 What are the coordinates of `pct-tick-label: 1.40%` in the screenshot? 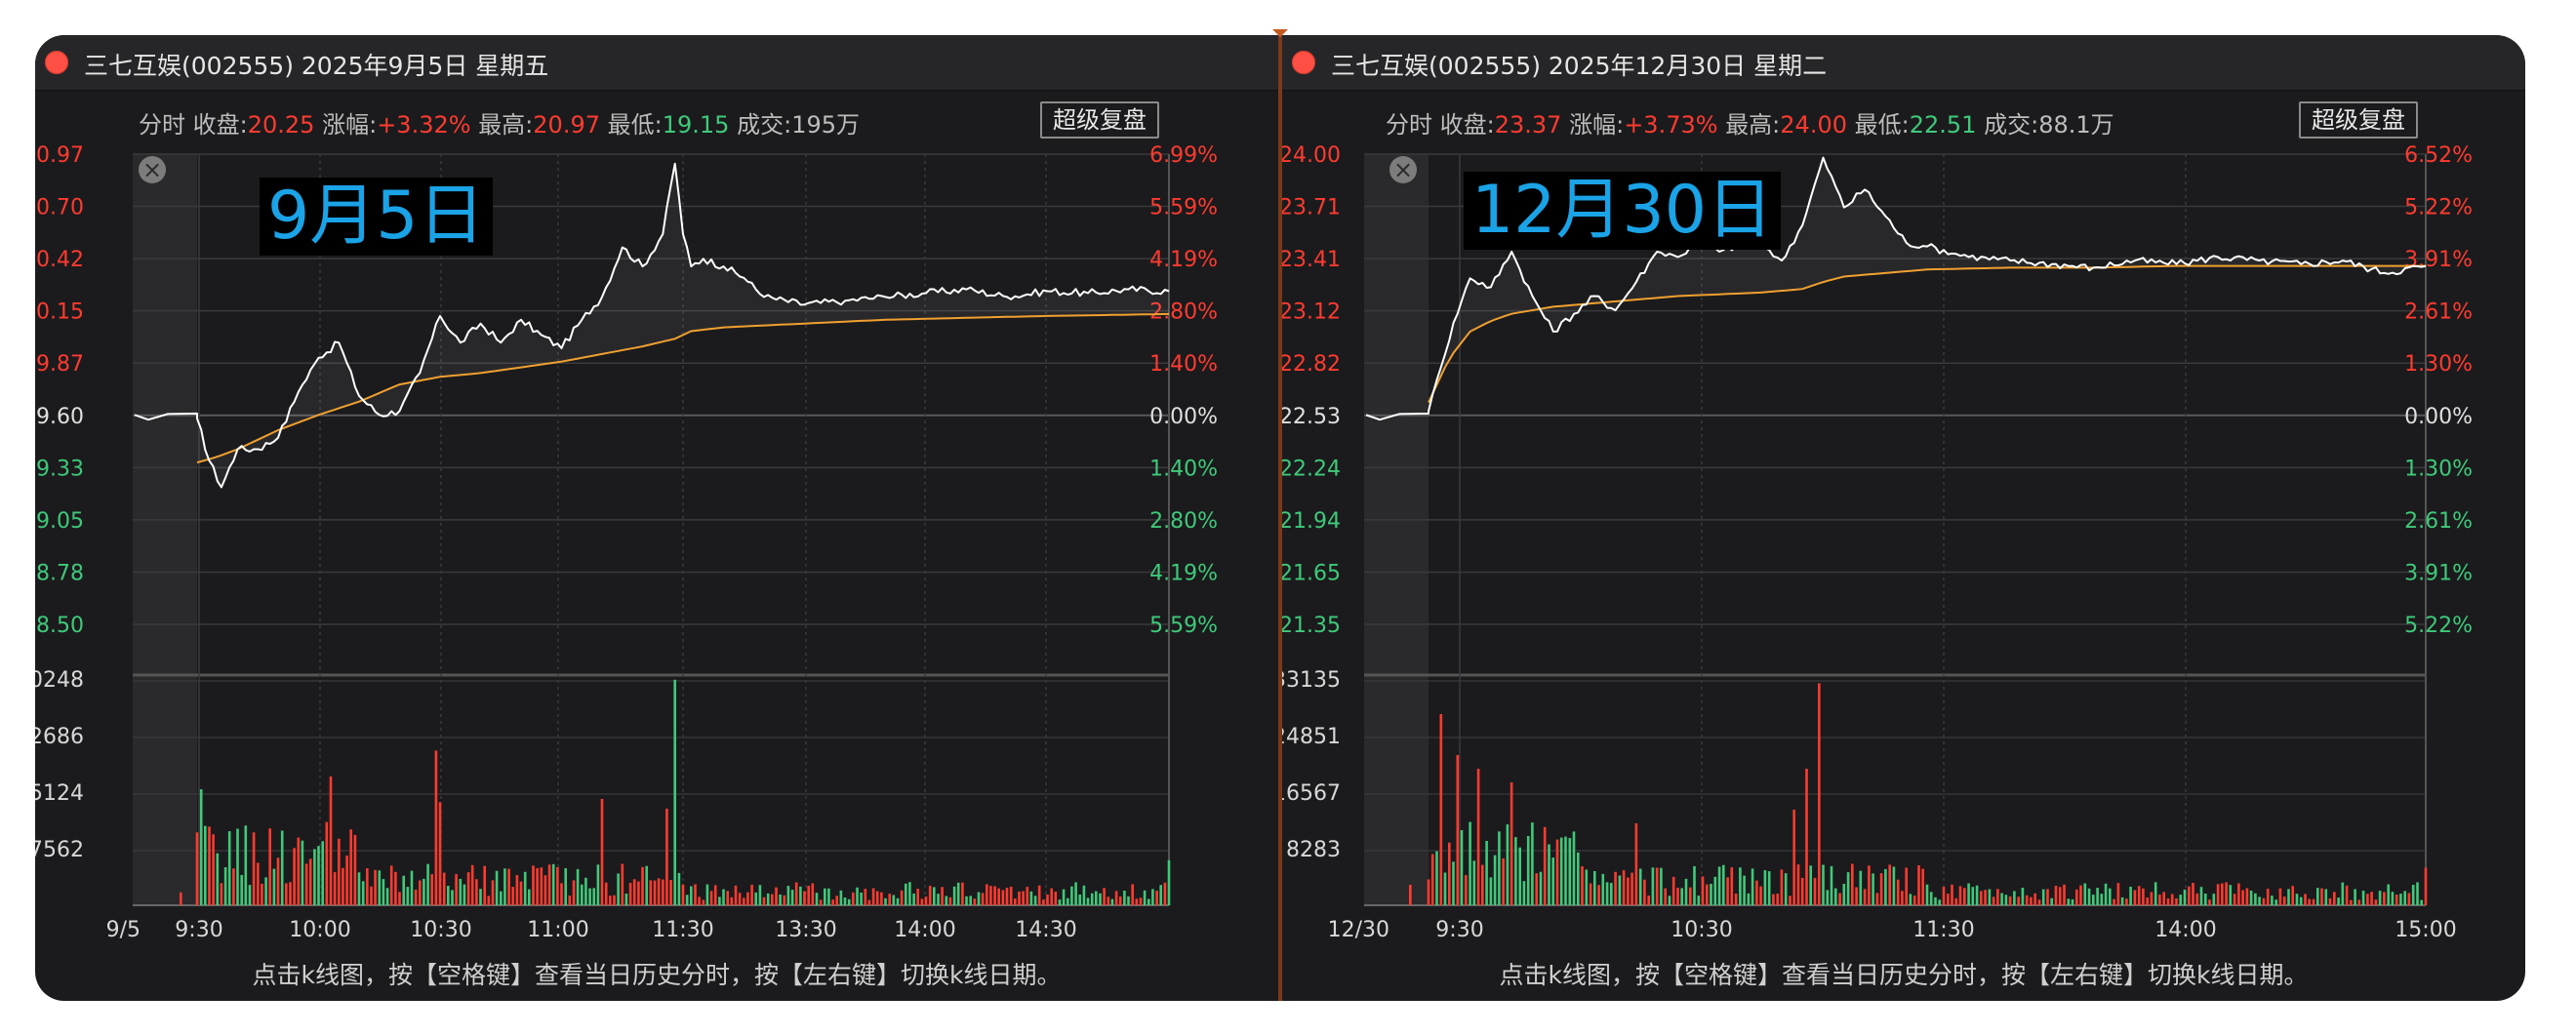 It's located at (1183, 469).